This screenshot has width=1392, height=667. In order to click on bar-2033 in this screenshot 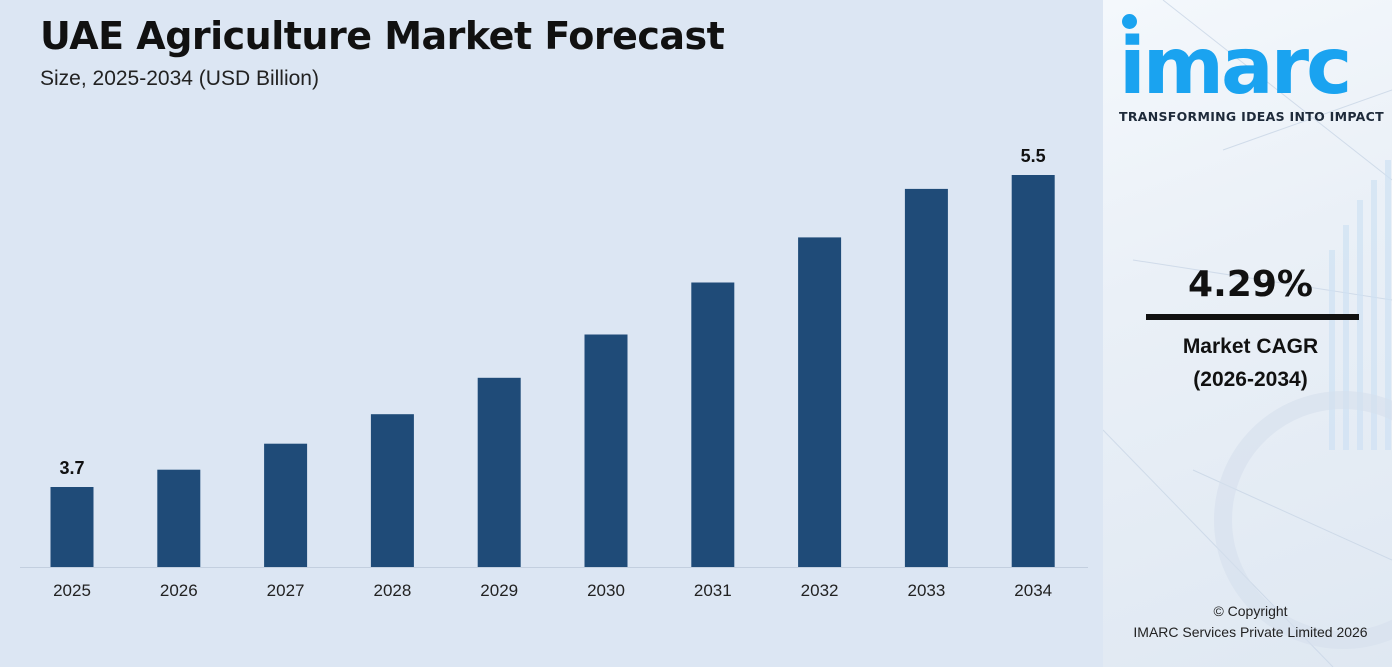, I will do `click(926, 377)`.